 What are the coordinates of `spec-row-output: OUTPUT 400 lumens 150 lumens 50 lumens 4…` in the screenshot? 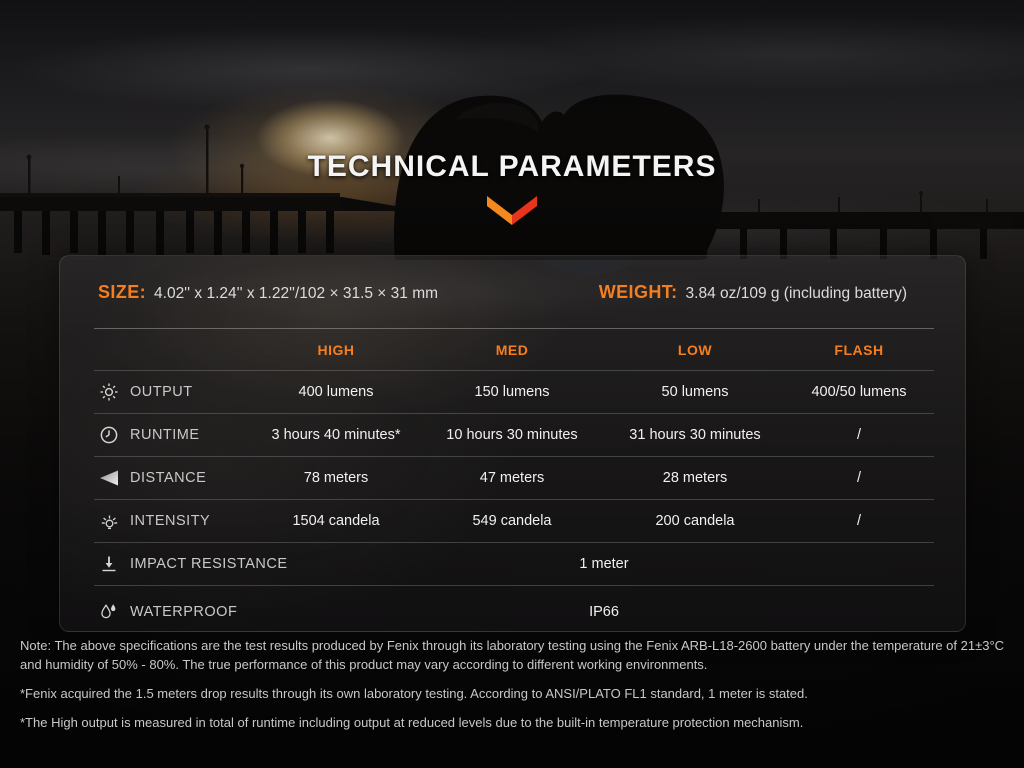 It's located at (514, 392).